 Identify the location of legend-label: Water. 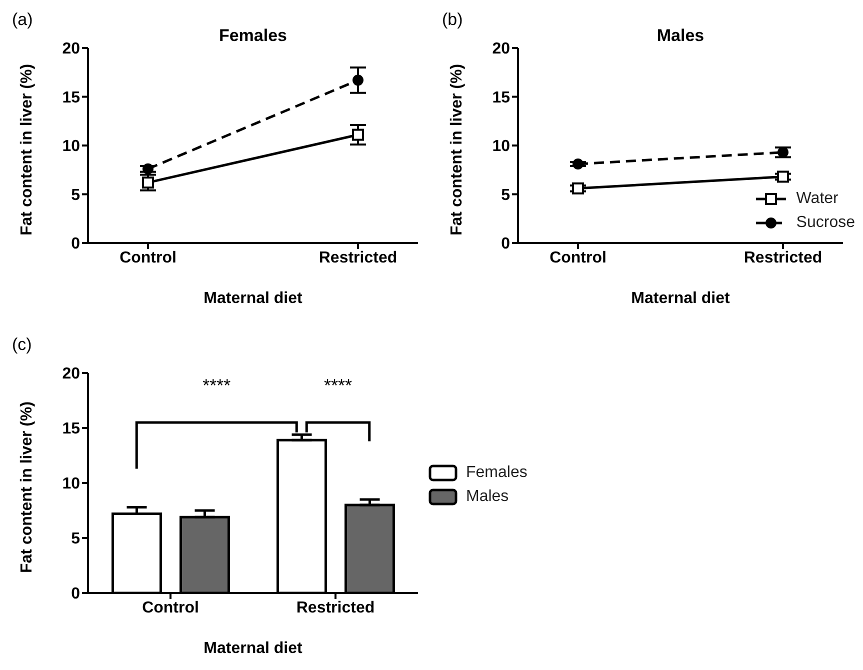
(817, 199).